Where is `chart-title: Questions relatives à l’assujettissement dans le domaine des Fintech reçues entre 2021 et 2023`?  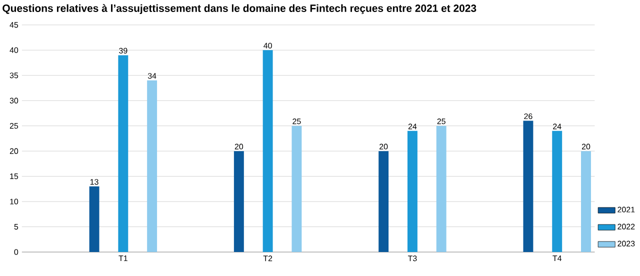
chart-title: Questions relatives à l’assujettissement dans le domaine des Fintech reçues entre 2021 et 2023 is located at coordinates (239, 9).